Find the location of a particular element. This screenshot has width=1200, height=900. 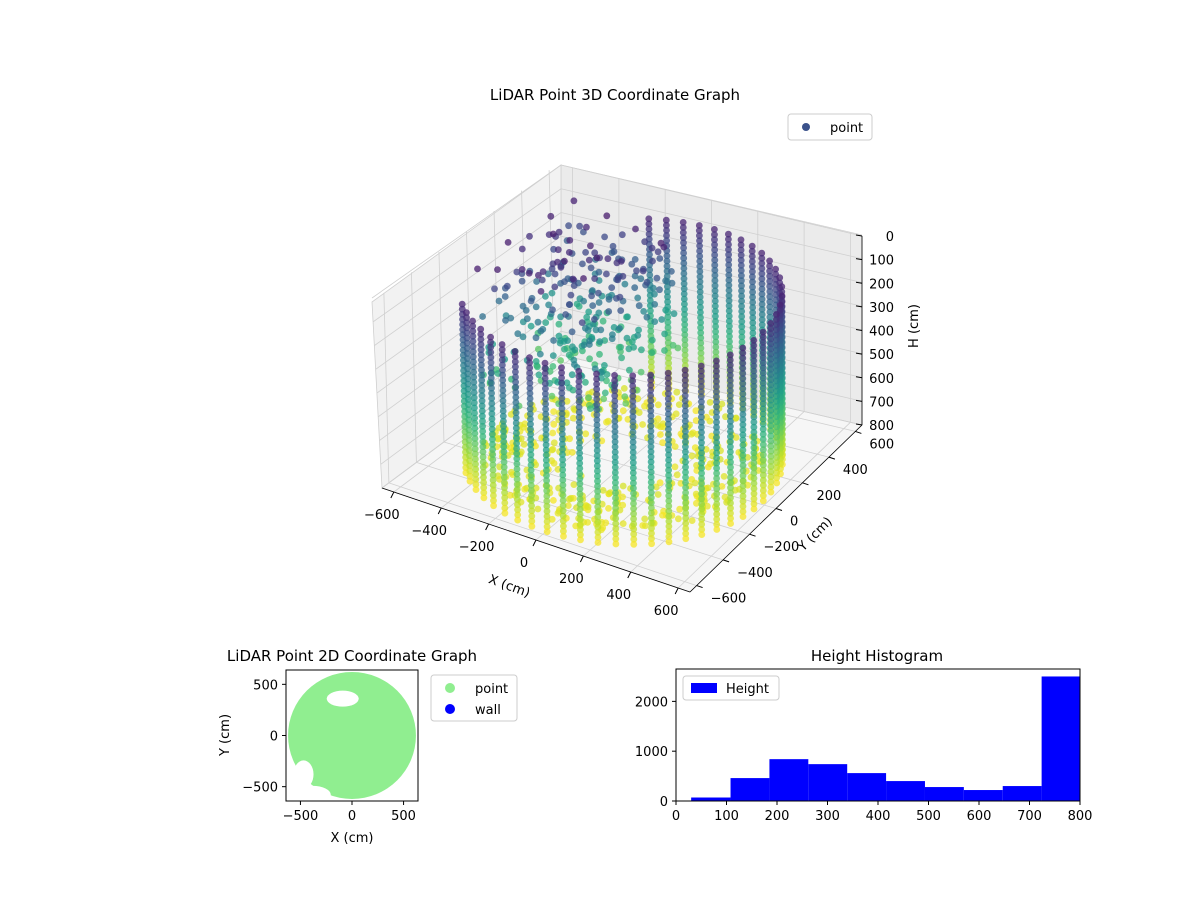

side-gridline-y is located at coordinates (441, 346).